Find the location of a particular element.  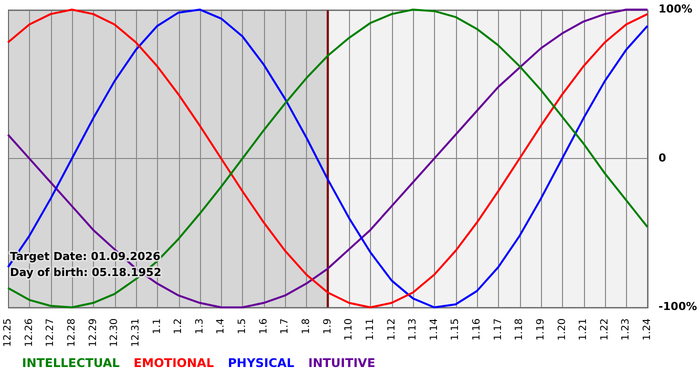

x-tick-label: 1.17 is located at coordinates (498, 329).